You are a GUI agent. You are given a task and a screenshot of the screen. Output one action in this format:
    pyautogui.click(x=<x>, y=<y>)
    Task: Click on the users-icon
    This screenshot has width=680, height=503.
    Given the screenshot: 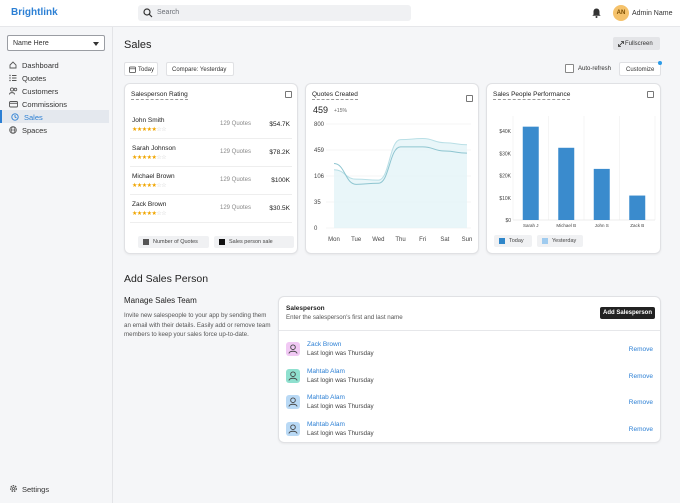 What is the action you would take?
    pyautogui.click(x=13, y=91)
    